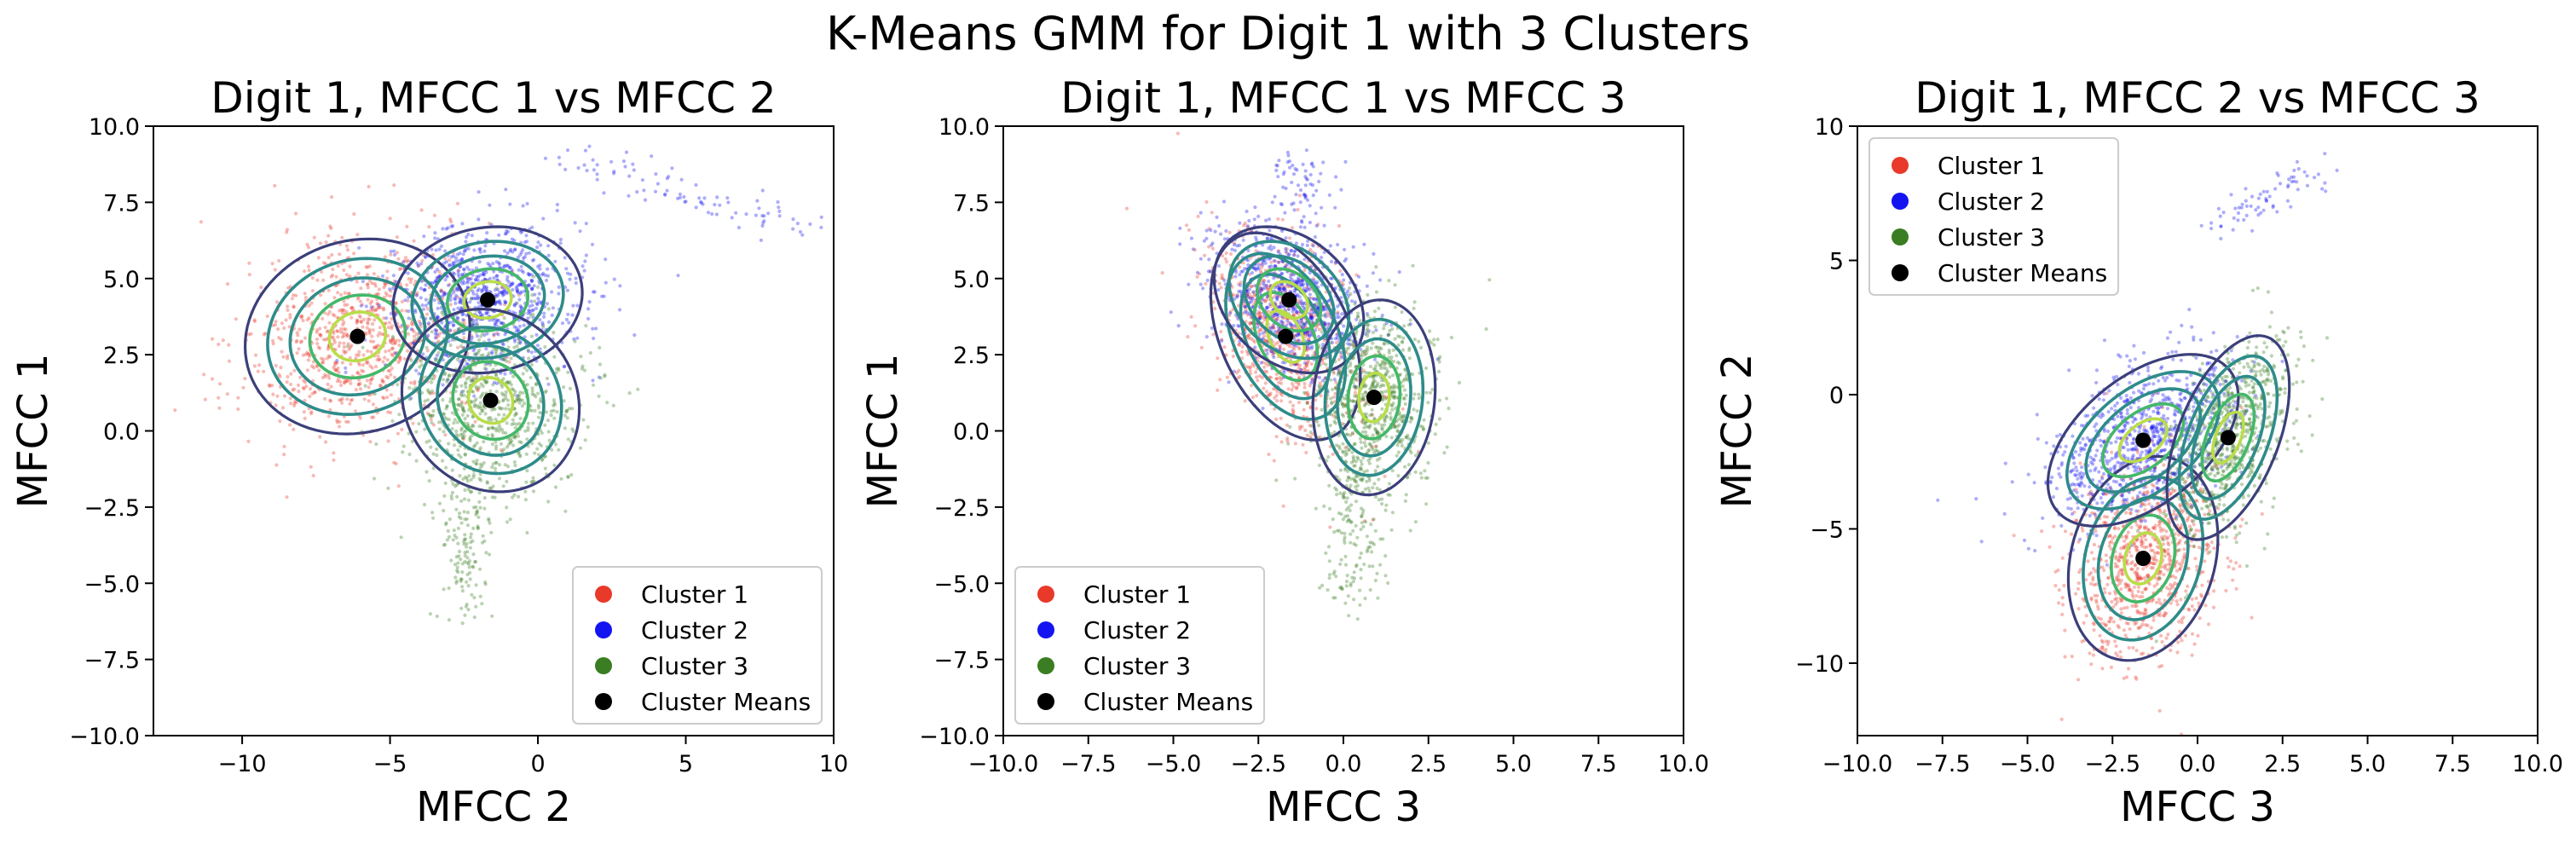 The image size is (2576, 849). I want to click on cluster-means, so click(424, 350).